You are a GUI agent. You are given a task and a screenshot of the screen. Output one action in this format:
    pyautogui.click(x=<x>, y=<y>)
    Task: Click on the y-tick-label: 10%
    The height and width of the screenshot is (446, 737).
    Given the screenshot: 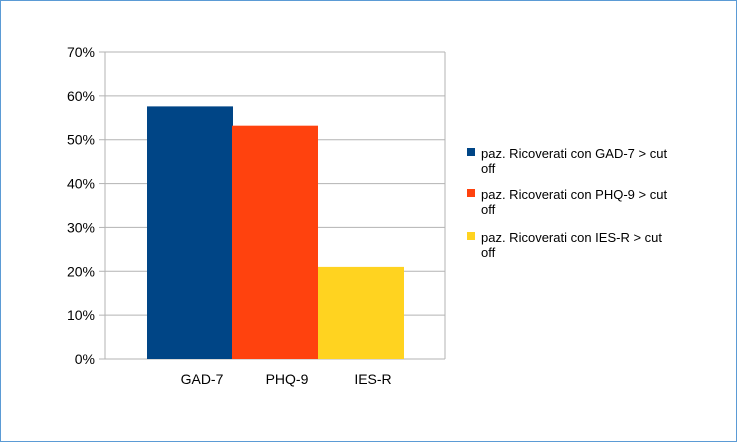 What is the action you would take?
    pyautogui.click(x=81, y=315)
    